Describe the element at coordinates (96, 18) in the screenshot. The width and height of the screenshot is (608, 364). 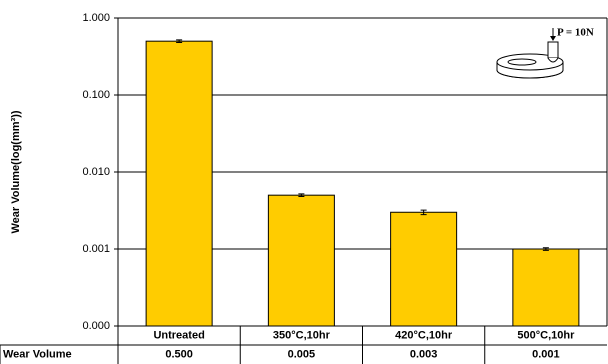
I see `y-tick-label: 1.000` at that location.